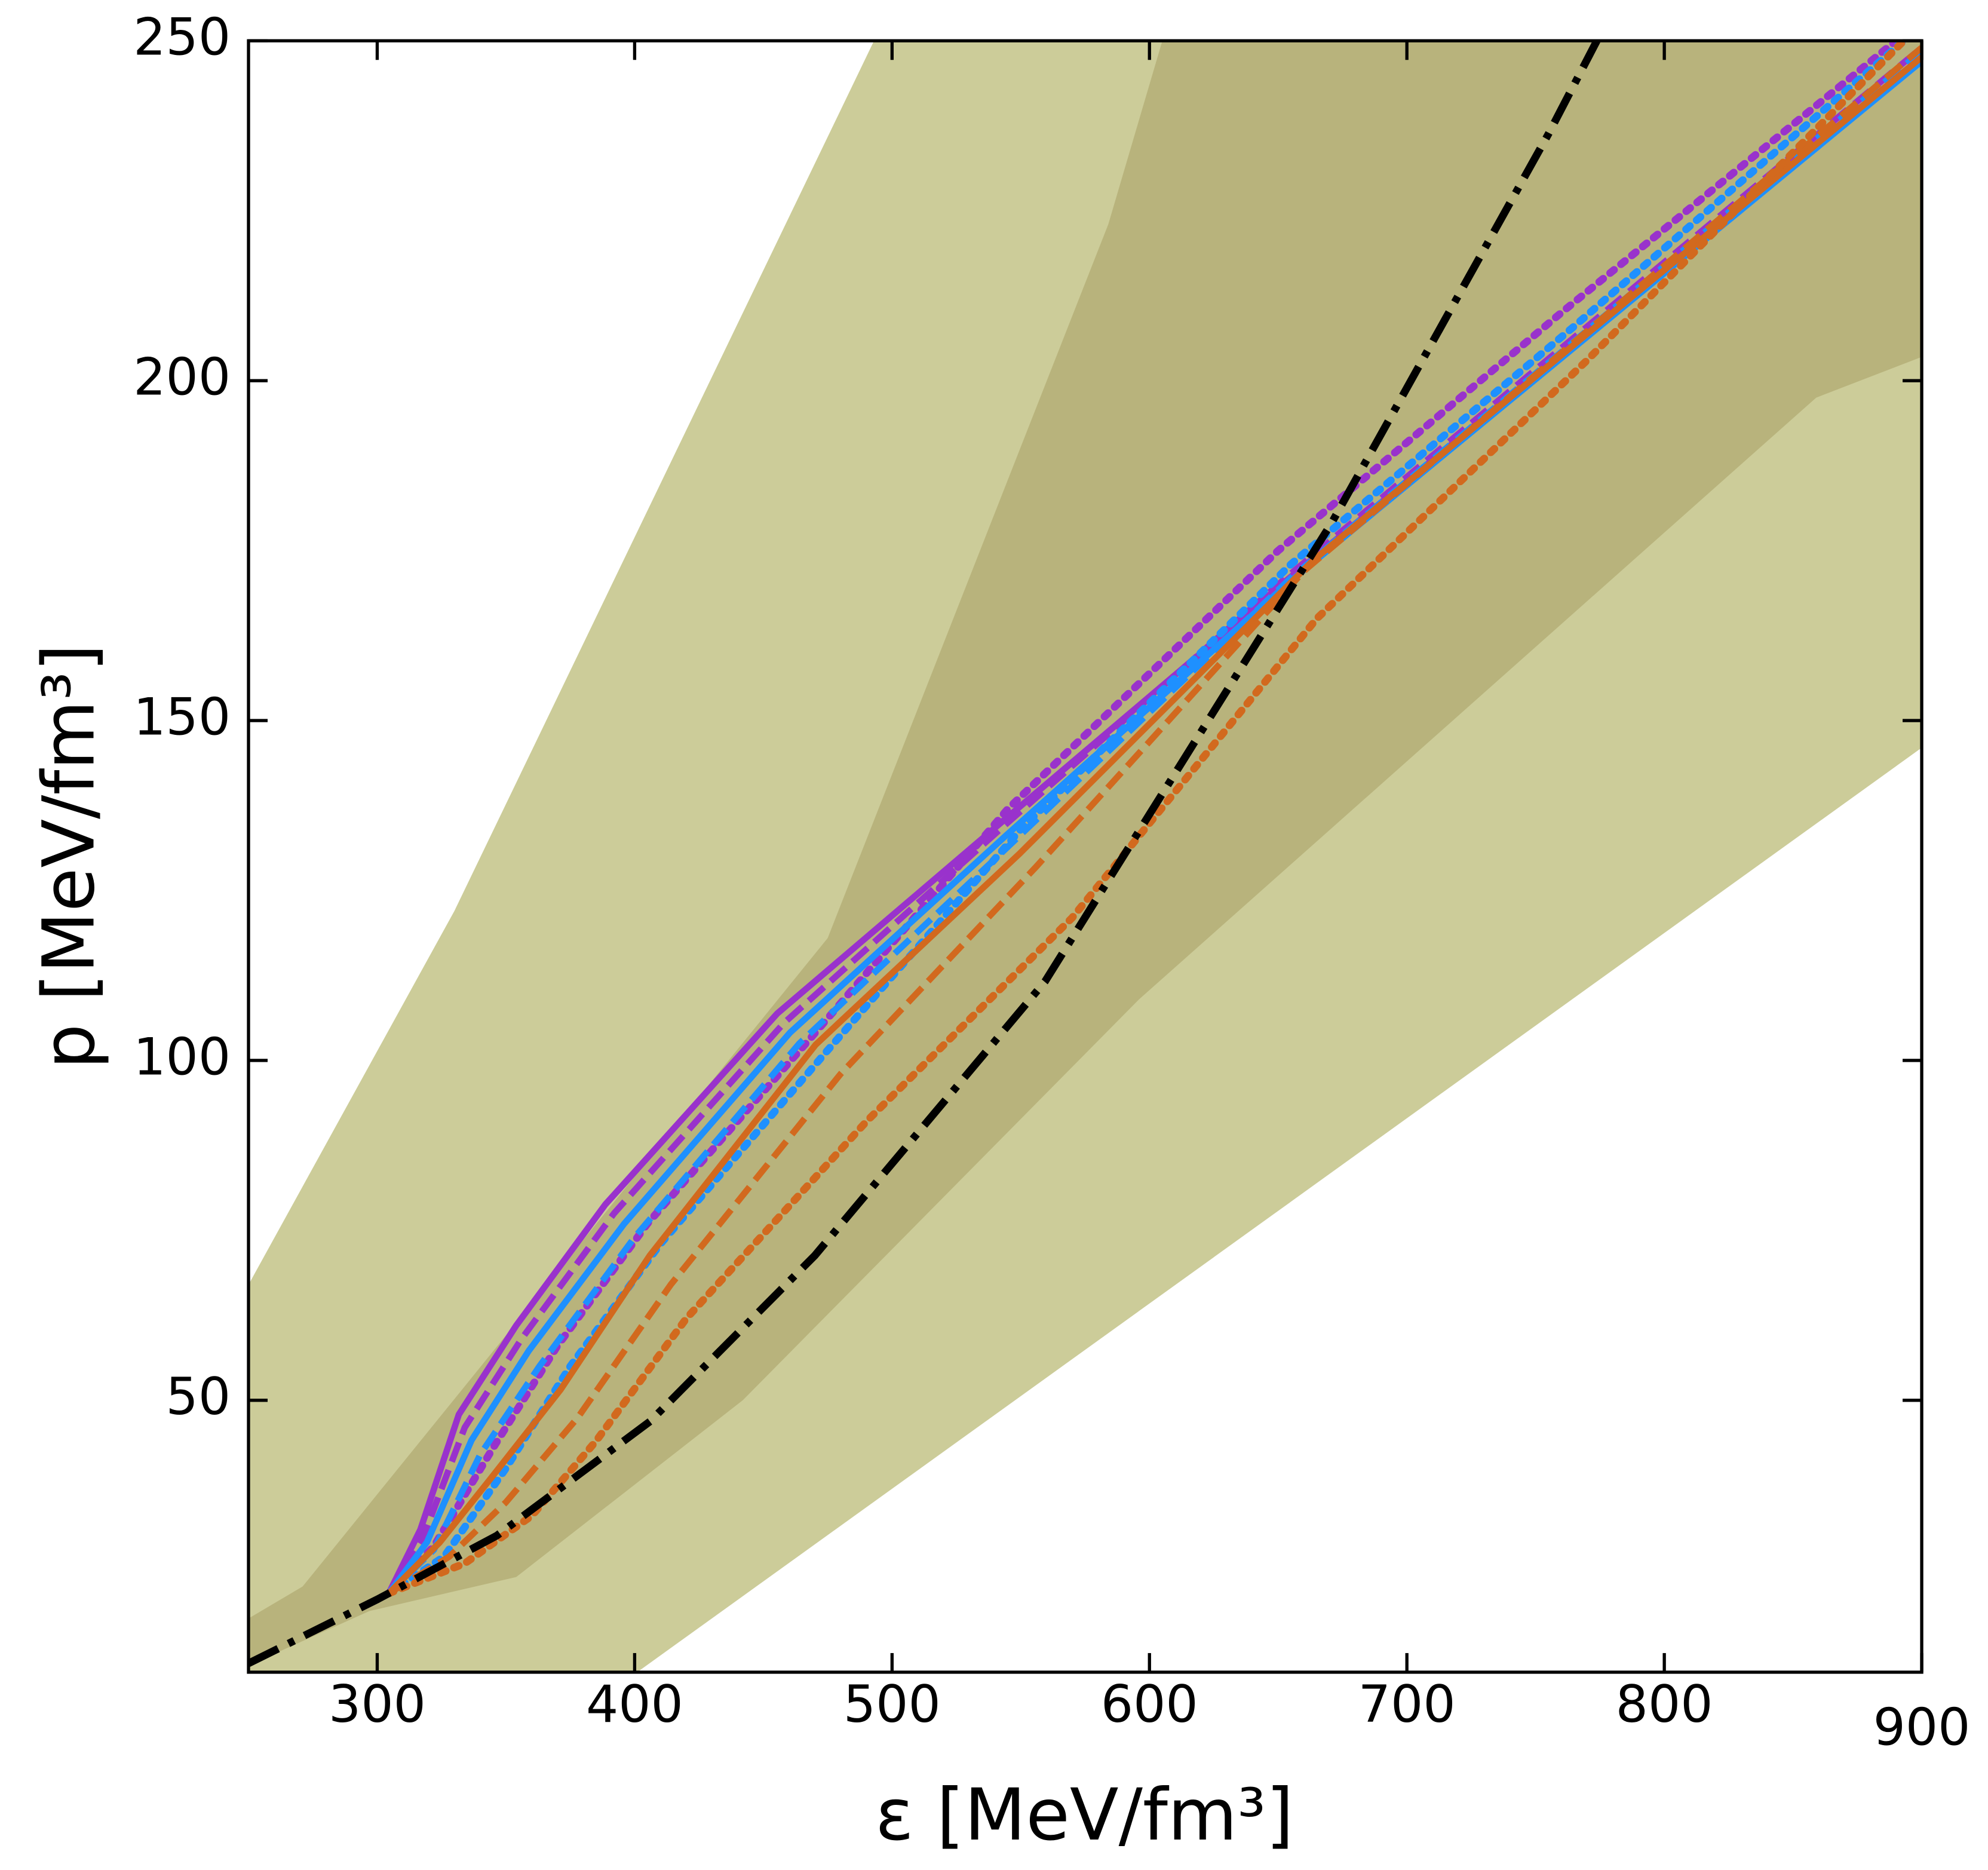  What do you see at coordinates (635, 1704) in the screenshot?
I see `x-tick-label: 400` at bounding box center [635, 1704].